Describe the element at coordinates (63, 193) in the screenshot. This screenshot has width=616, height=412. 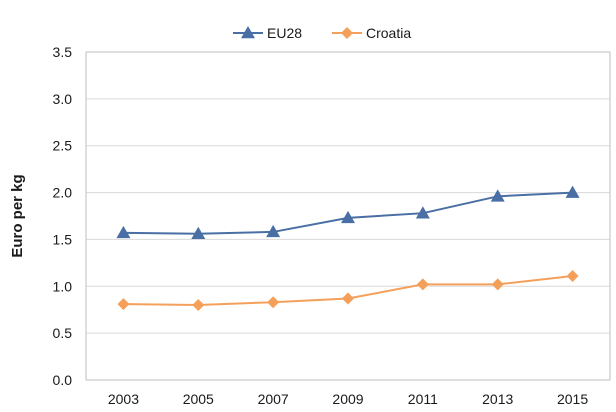
I see `y-tick-label: 2.0` at that location.